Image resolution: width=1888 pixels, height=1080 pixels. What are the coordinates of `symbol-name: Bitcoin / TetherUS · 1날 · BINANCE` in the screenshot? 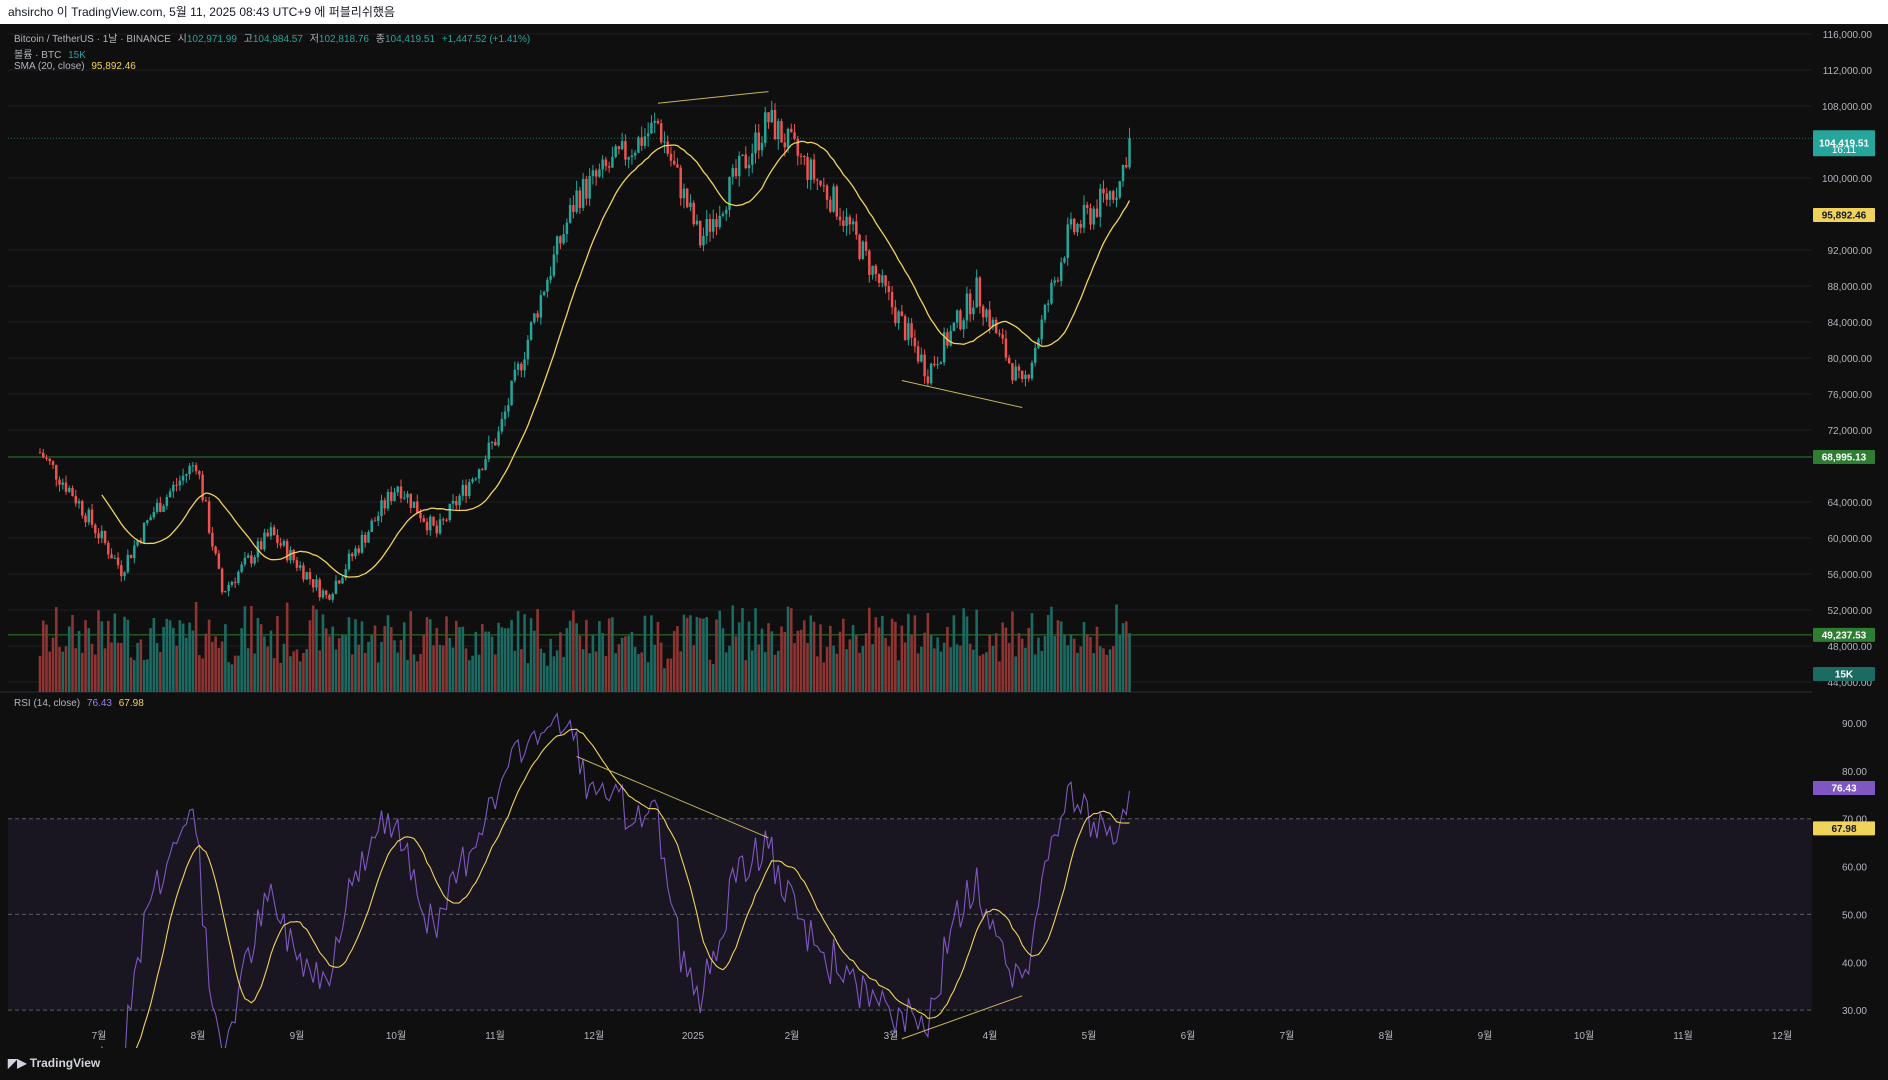 It's located at (92, 39).